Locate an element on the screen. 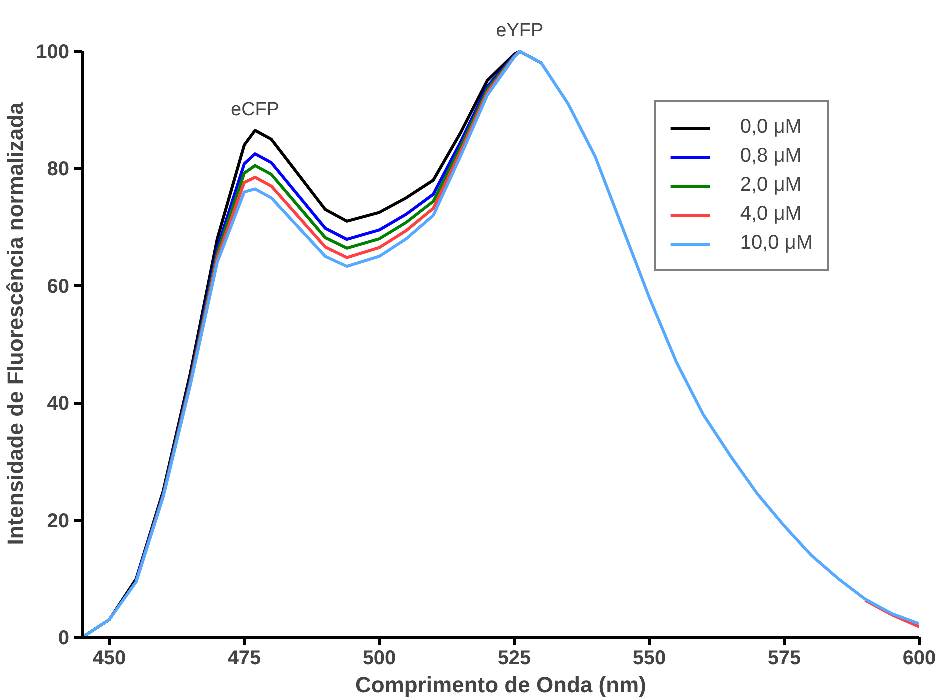 The height and width of the screenshot is (700, 939). legend-label: 10,0 μM is located at coordinates (776, 243).